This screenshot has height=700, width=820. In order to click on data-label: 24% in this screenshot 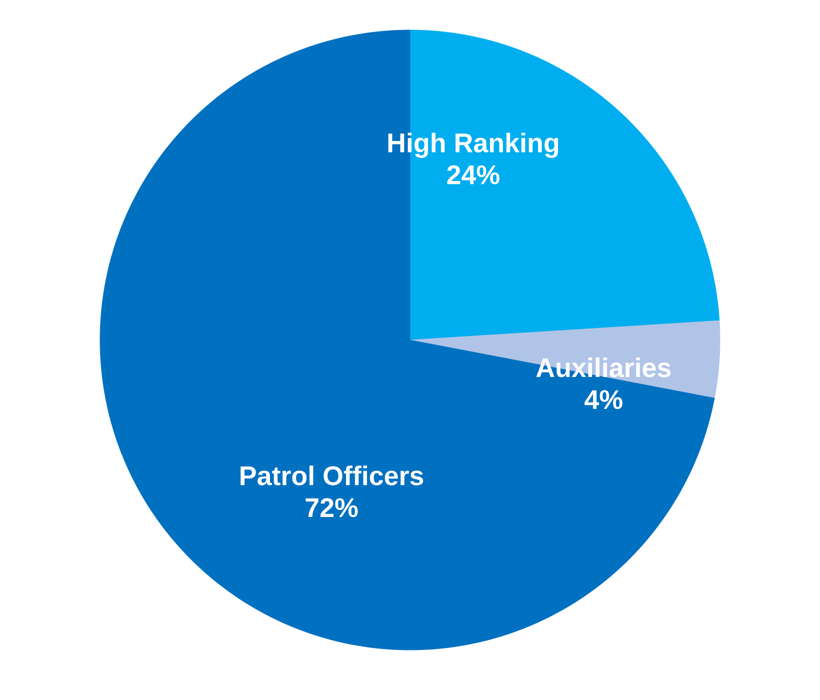, I will do `click(473, 174)`.